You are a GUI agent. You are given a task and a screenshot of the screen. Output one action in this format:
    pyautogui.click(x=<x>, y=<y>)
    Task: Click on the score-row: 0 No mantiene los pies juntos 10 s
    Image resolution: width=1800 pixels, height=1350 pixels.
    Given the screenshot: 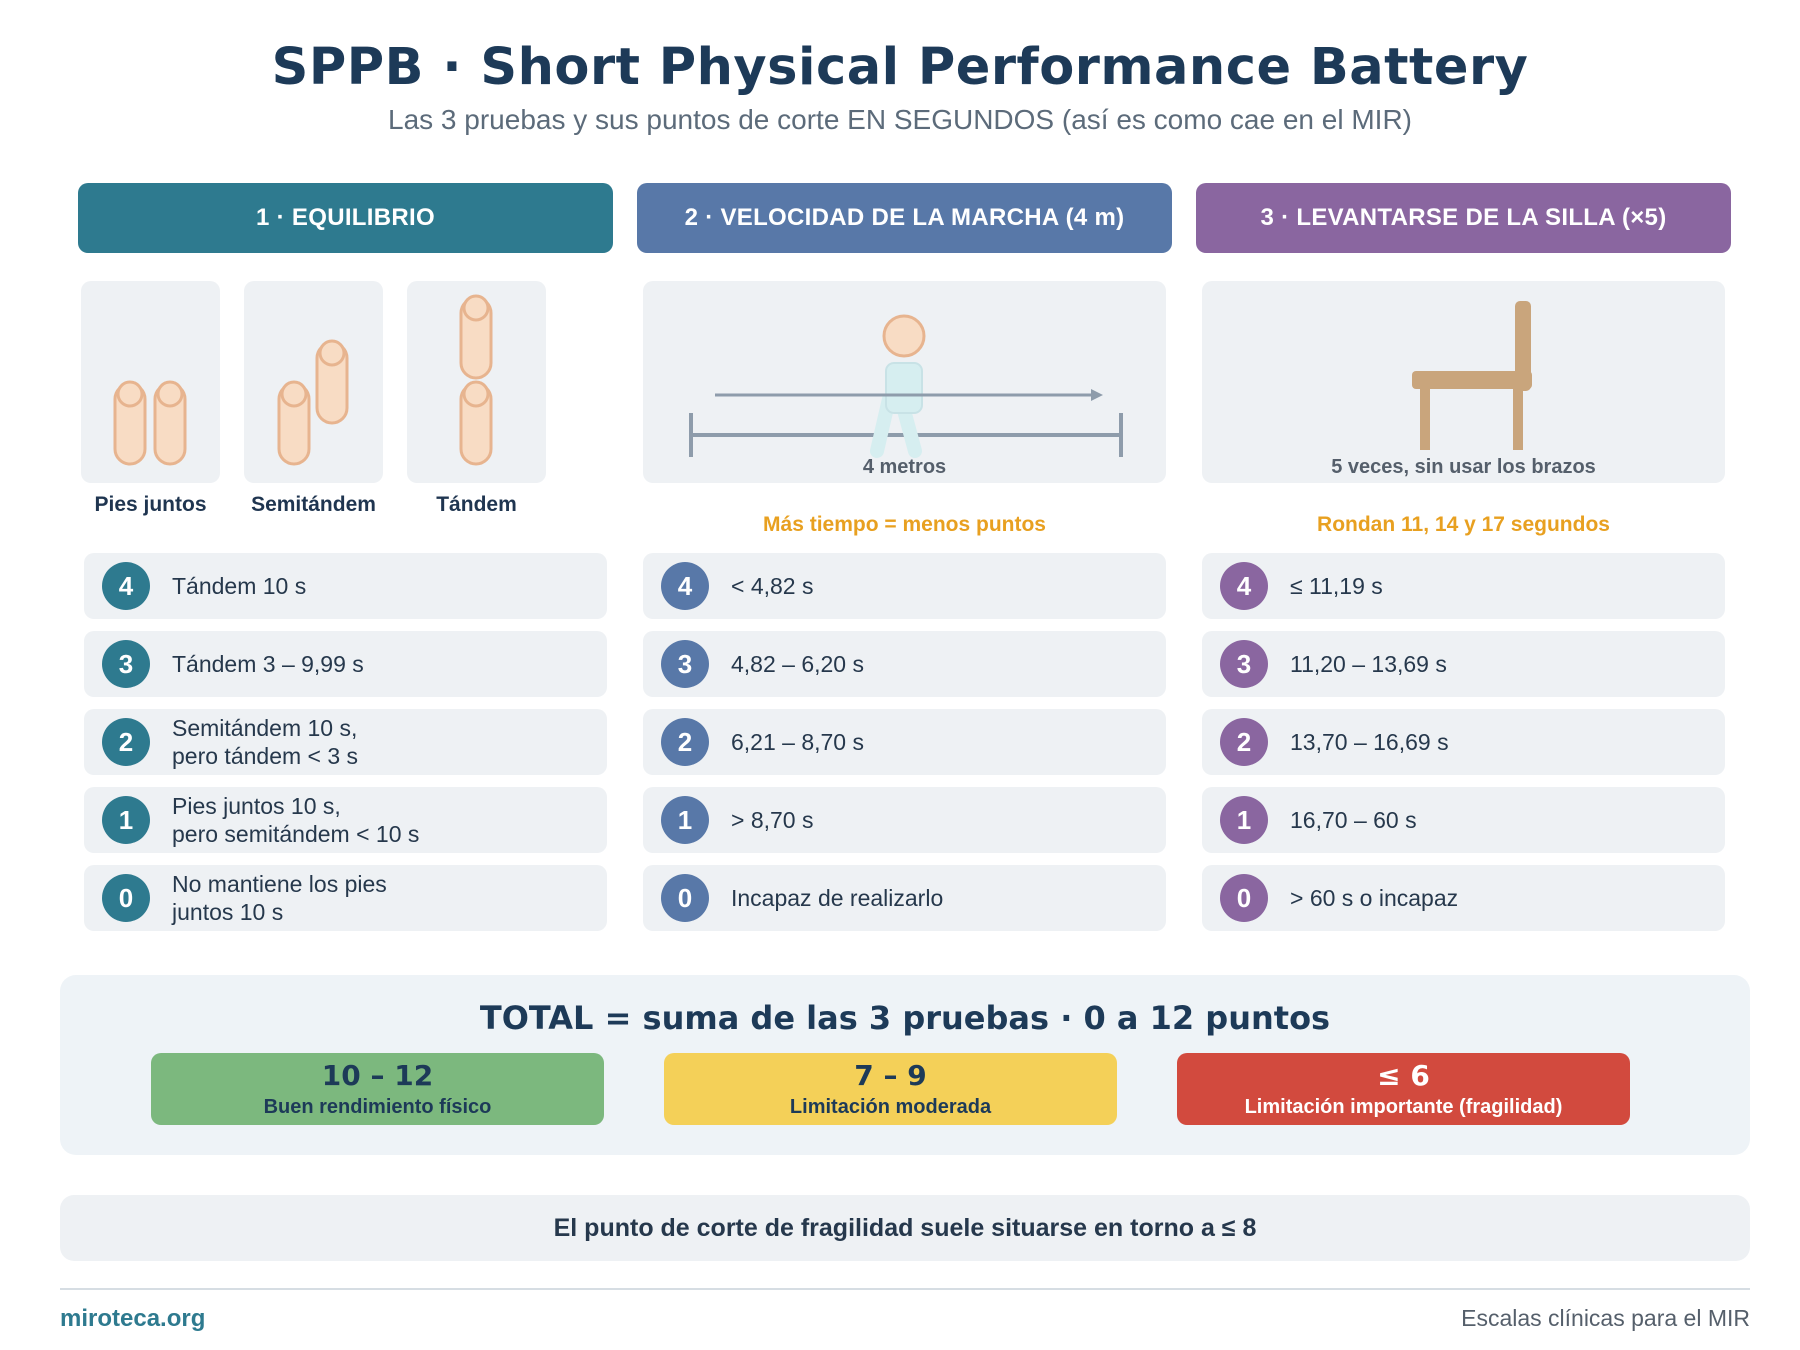 What is the action you would take?
    pyautogui.click(x=345, y=898)
    